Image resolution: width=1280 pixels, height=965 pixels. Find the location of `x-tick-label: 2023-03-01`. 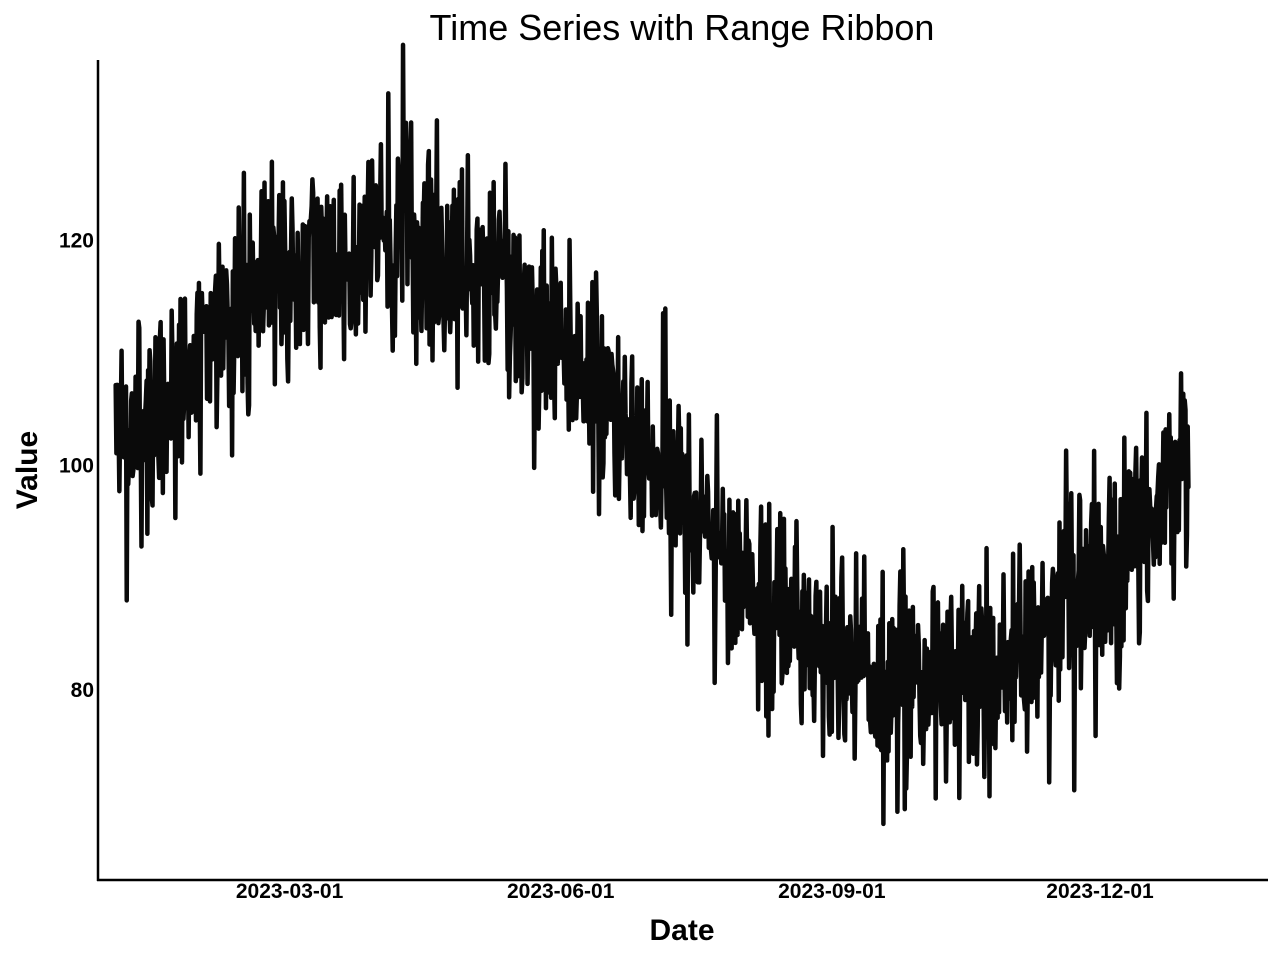

x-tick-label: 2023-03-01 is located at coordinates (290, 891).